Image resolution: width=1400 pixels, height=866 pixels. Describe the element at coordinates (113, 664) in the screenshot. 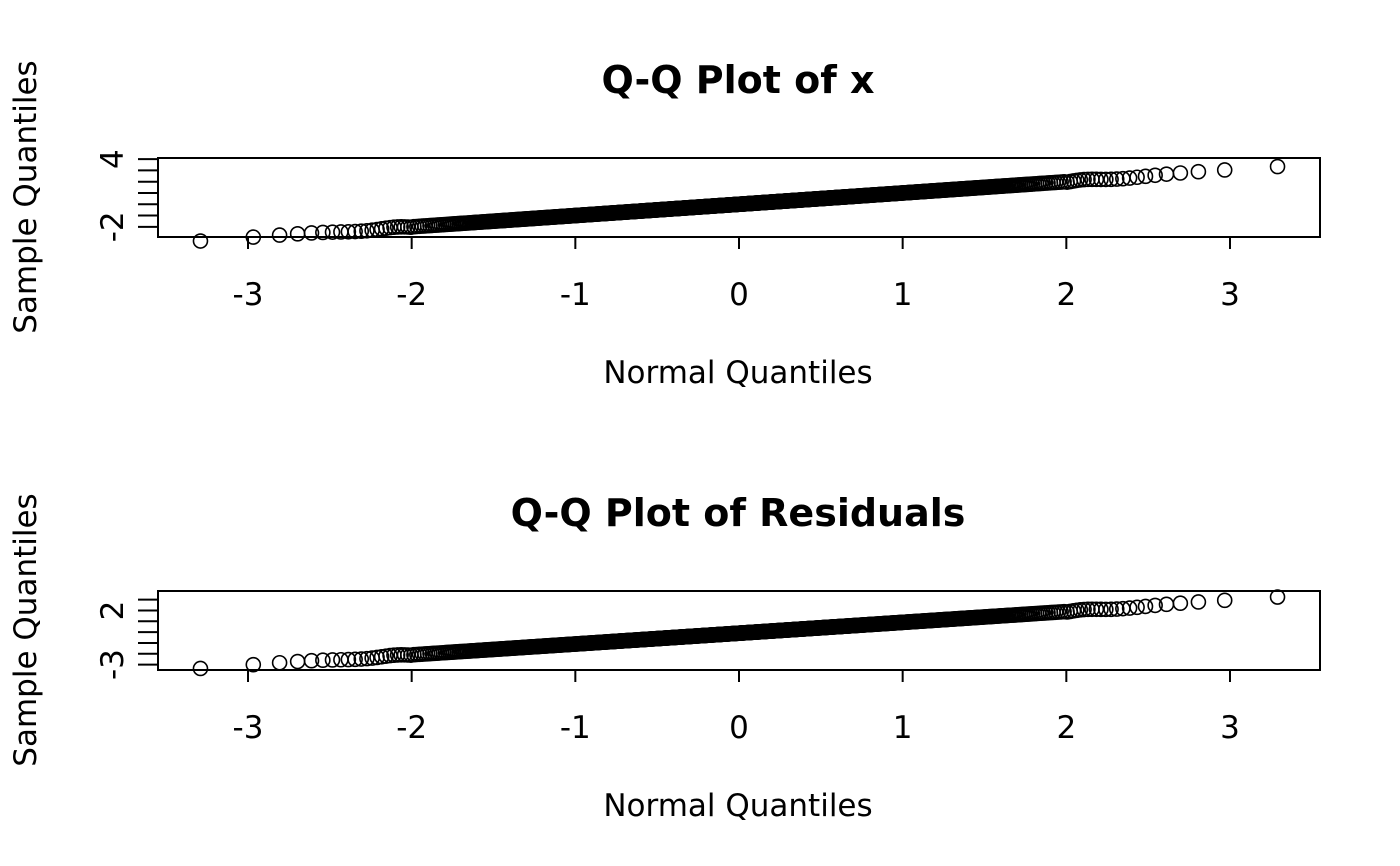

I see `y-tick-label: -3` at that location.